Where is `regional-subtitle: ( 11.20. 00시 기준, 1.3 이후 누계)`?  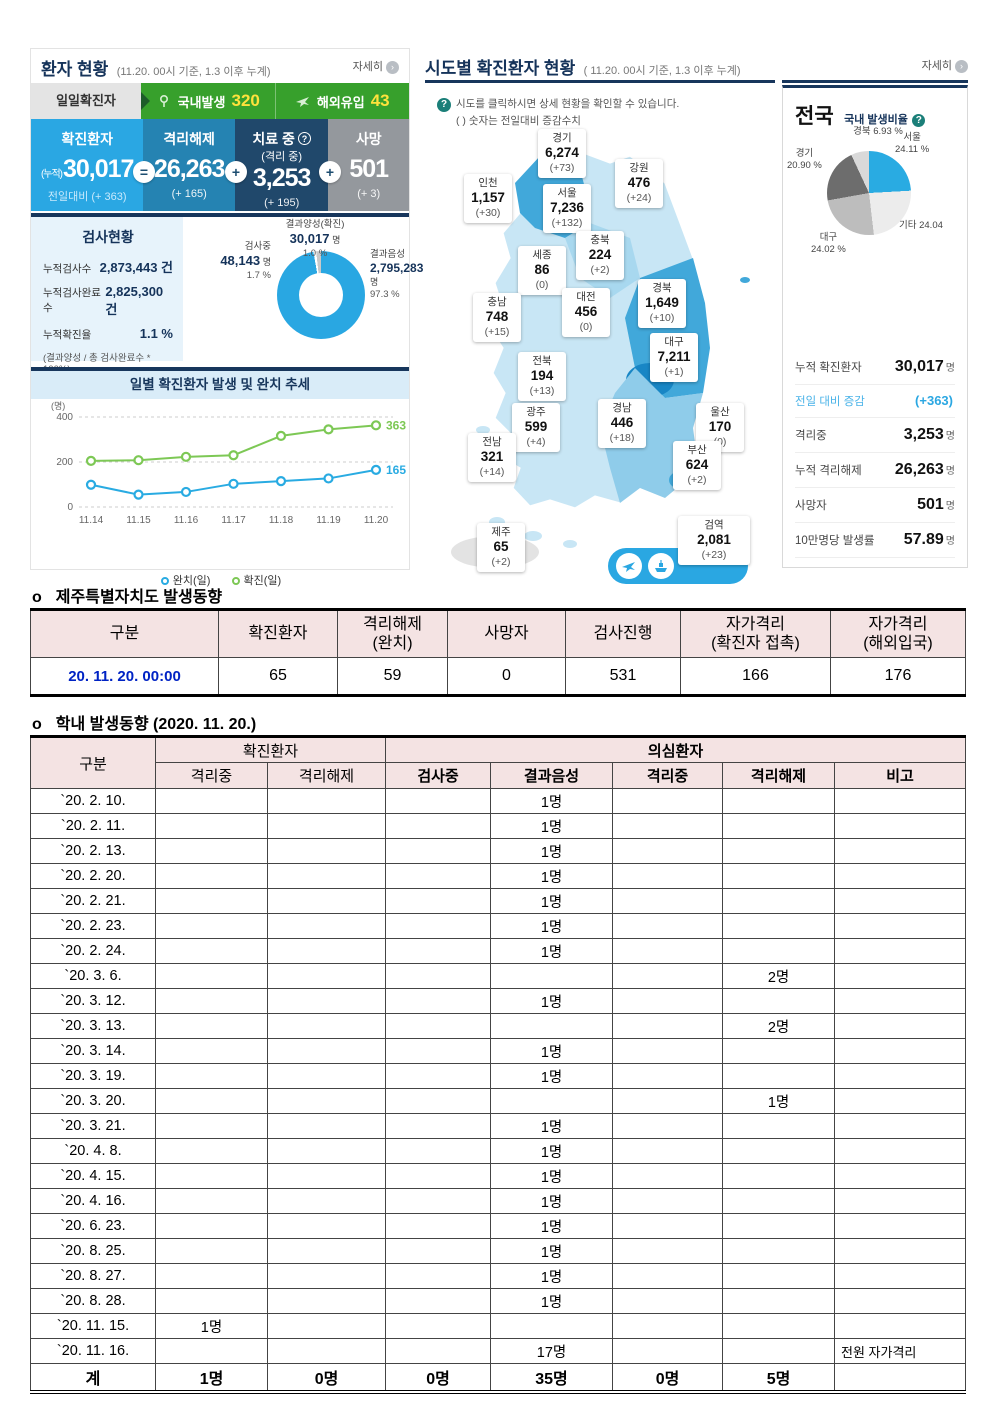 regional-subtitle: ( 11.20. 00시 기준, 1.3 이후 누계) is located at coordinates (662, 71).